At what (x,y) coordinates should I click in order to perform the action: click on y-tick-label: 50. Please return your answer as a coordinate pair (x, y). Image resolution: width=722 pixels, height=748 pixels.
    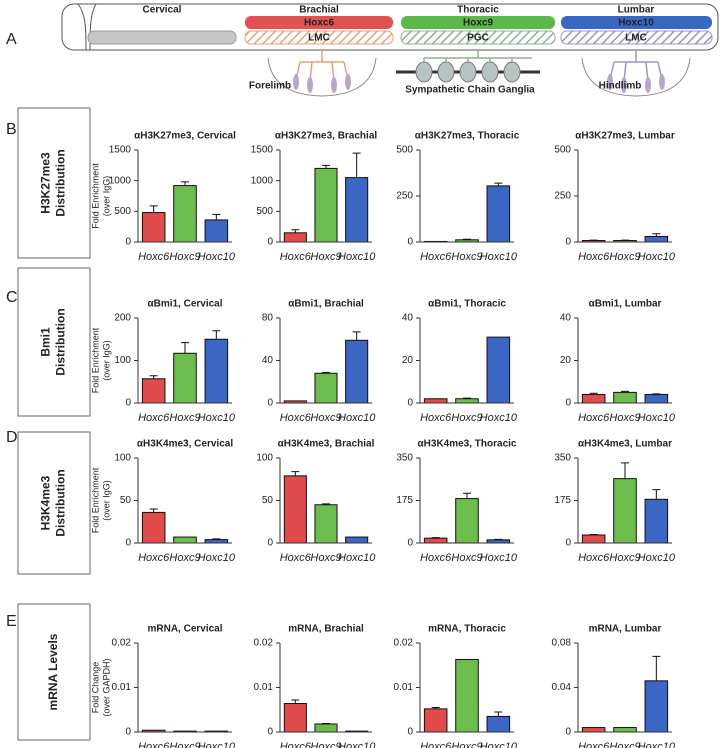
    Looking at the image, I should click on (126, 500).